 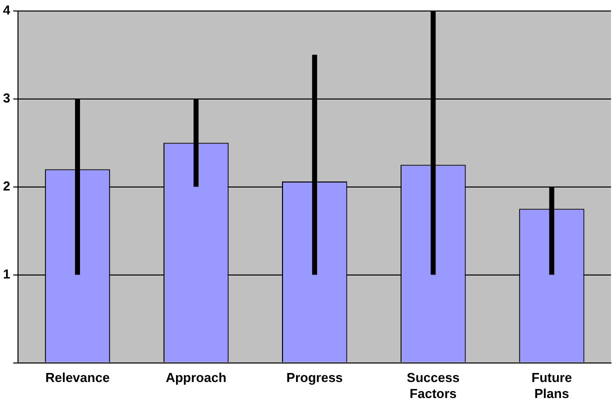 I want to click on x-tick-label: Future Plans, so click(x=551, y=385).